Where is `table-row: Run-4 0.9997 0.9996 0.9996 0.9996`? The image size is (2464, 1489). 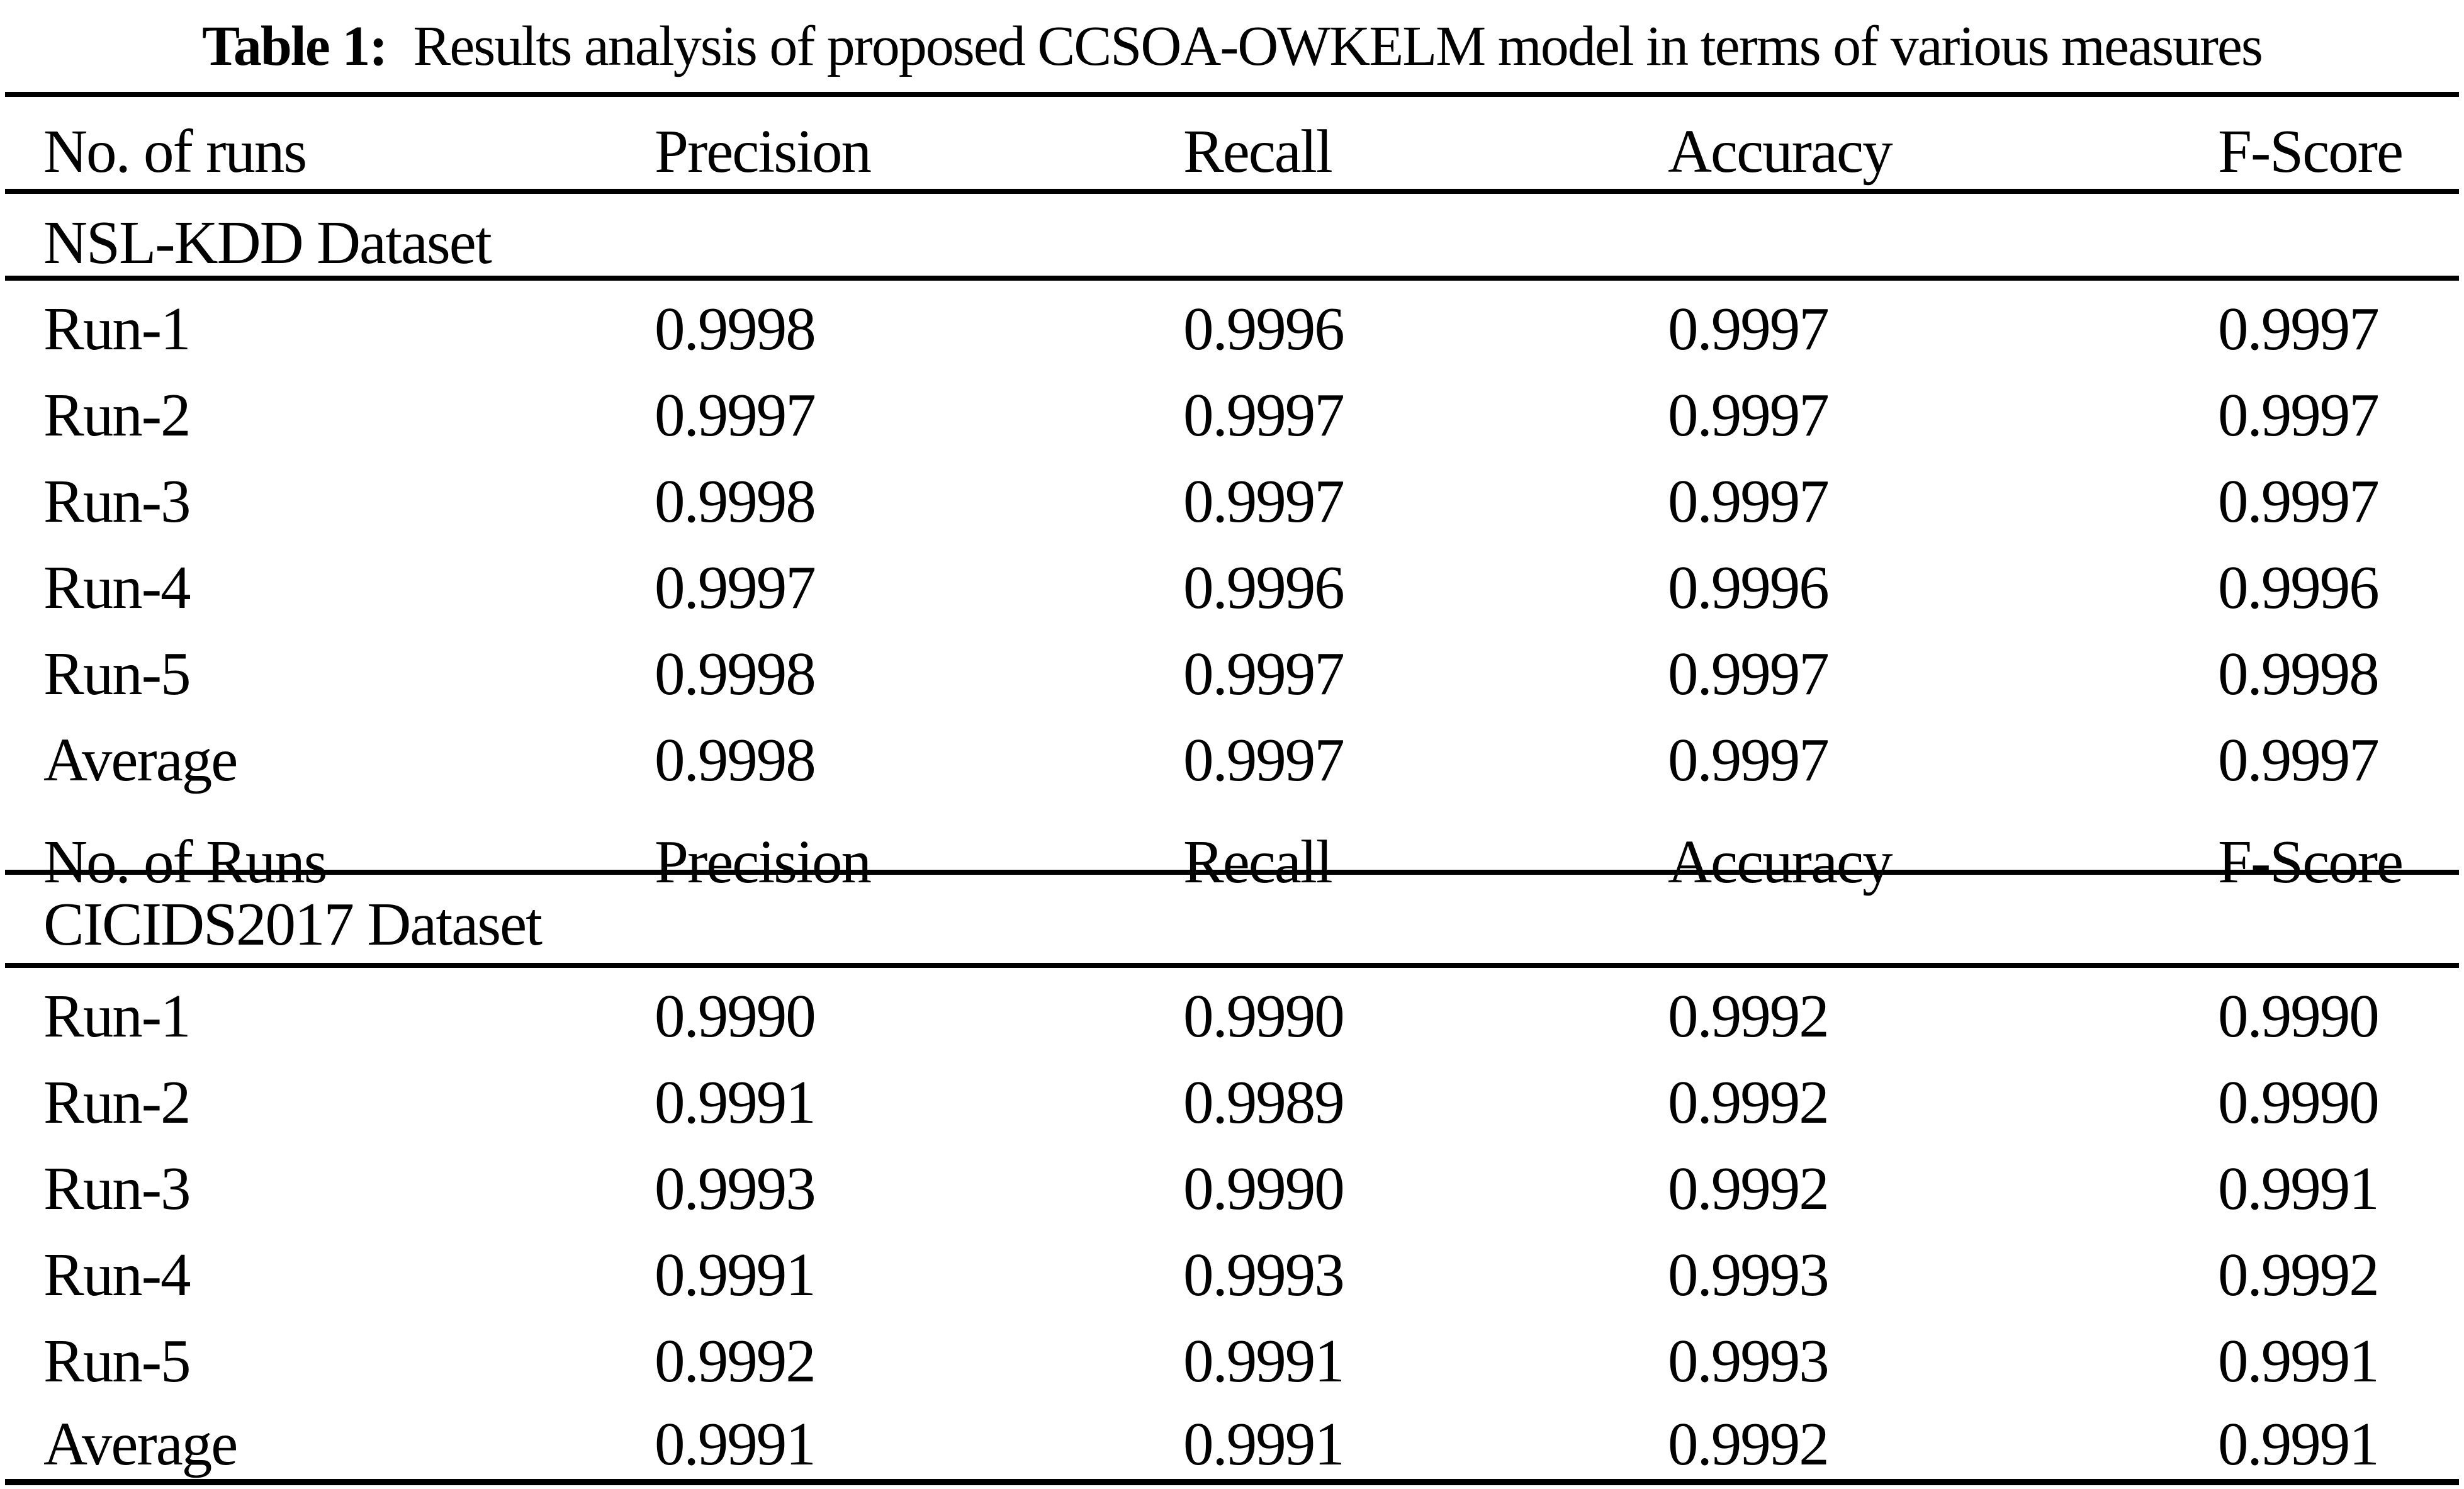 table-row: Run-4 0.9997 0.9996 0.9996 0.9996 is located at coordinates (1232, 582).